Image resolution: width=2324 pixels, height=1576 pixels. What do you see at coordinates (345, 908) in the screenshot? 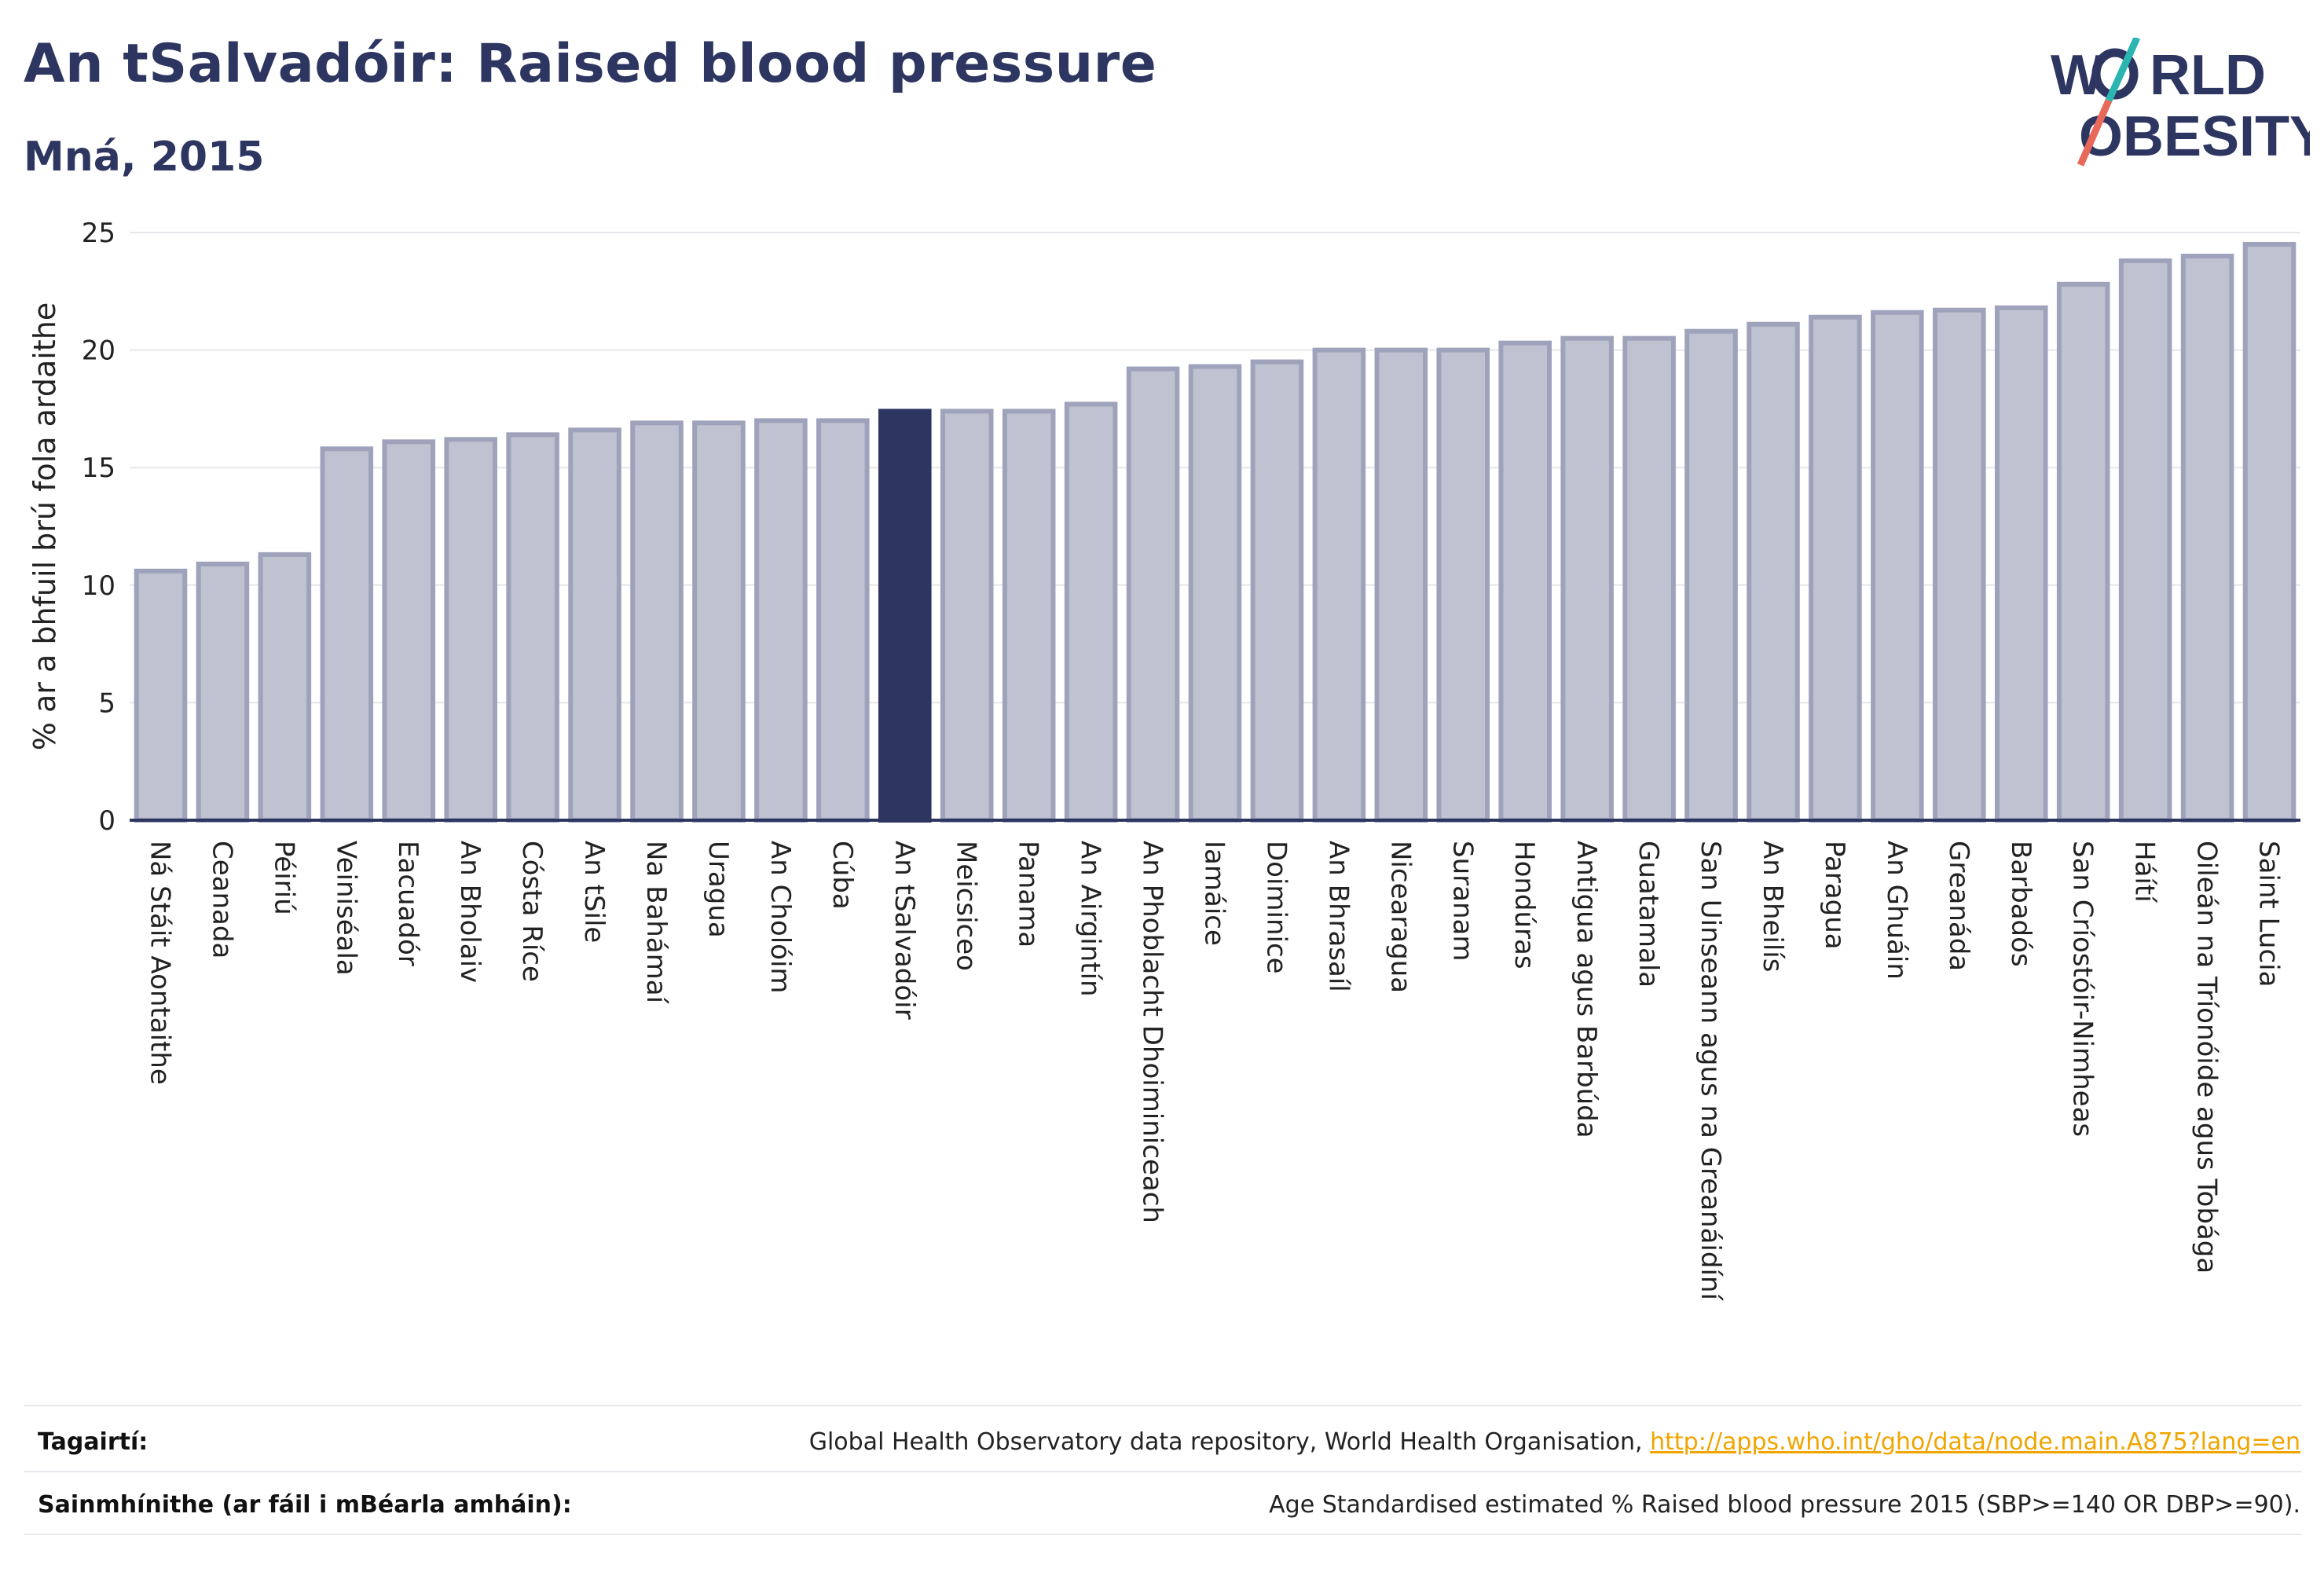
I see `x-tick-label: Veiniséala` at bounding box center [345, 908].